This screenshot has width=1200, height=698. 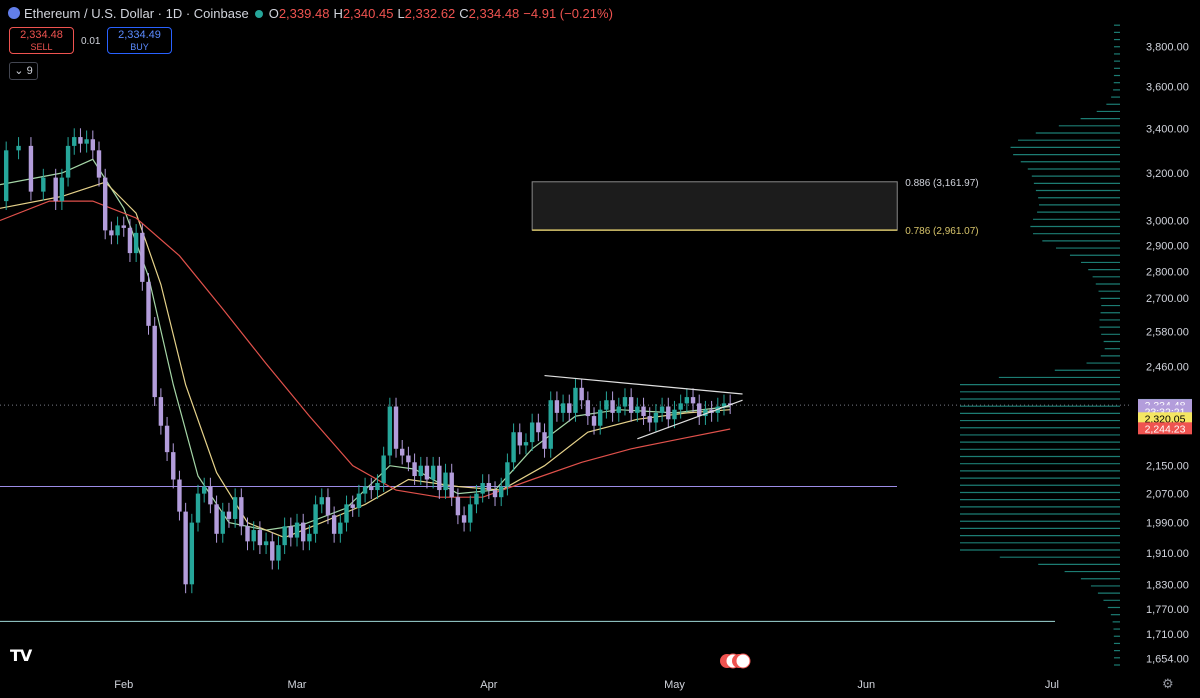 What do you see at coordinates (643, 384) in the screenshot?
I see `triangle-trendline` at bounding box center [643, 384].